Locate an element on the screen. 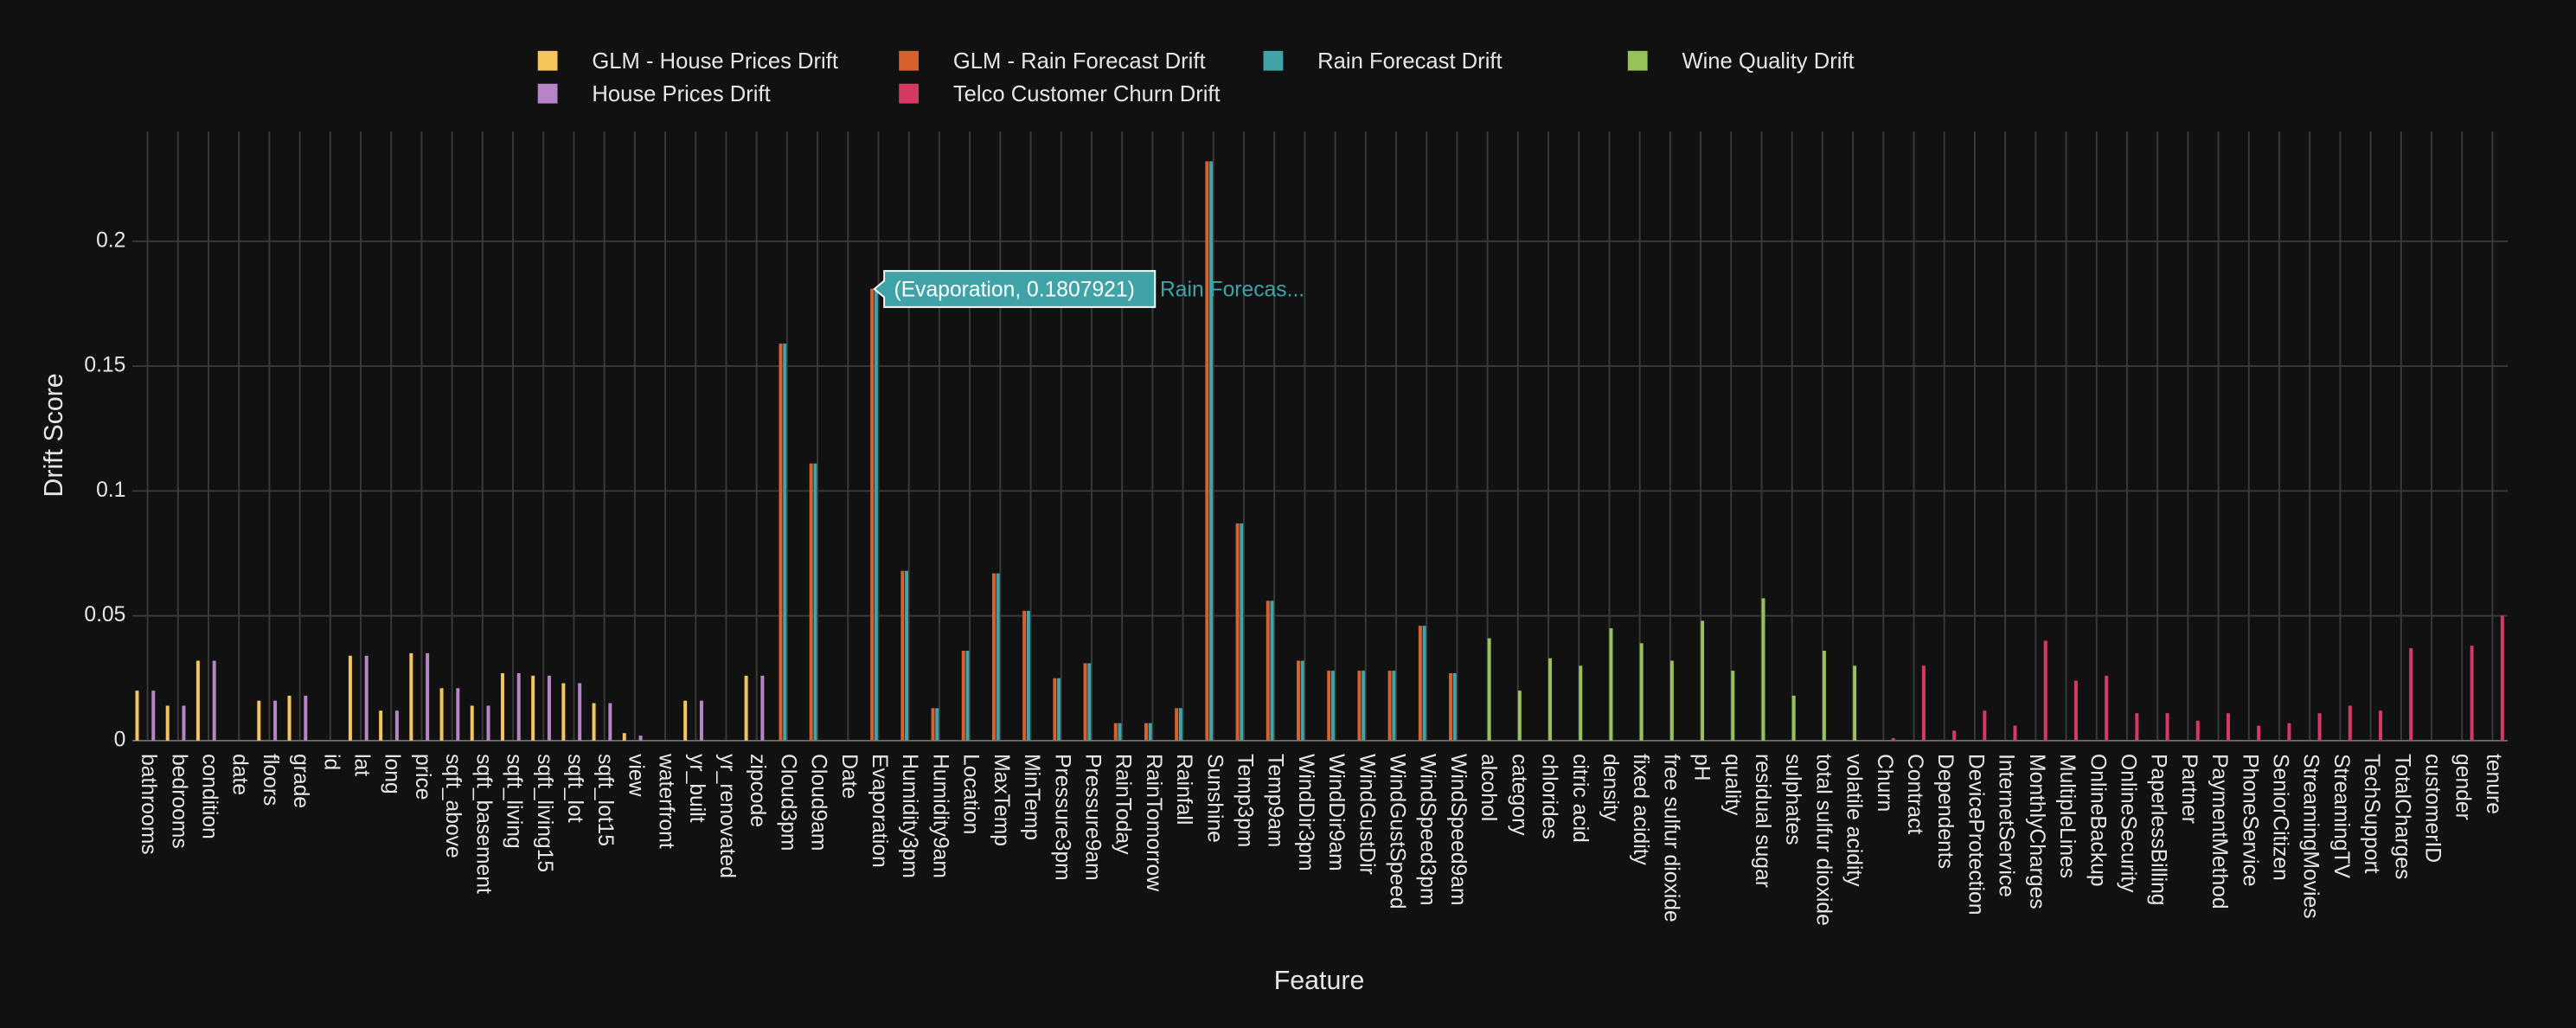 The width and height of the screenshot is (2576, 1028). x-tick-label: citric acid is located at coordinates (1580, 798).